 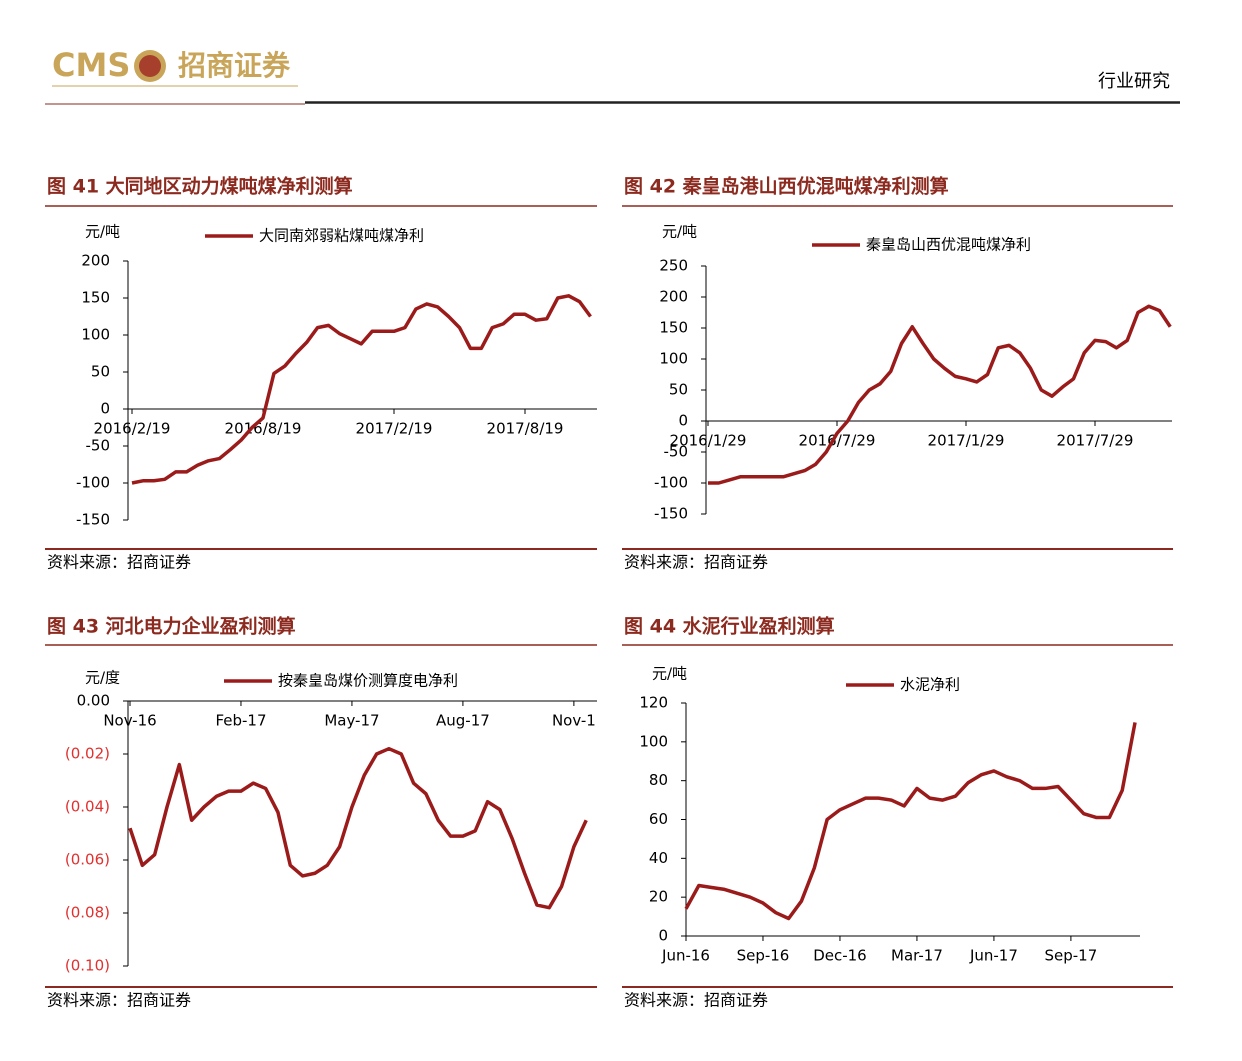 What do you see at coordinates (1095, 441) in the screenshot?
I see `x-tick-label: 2017/7/29` at bounding box center [1095, 441].